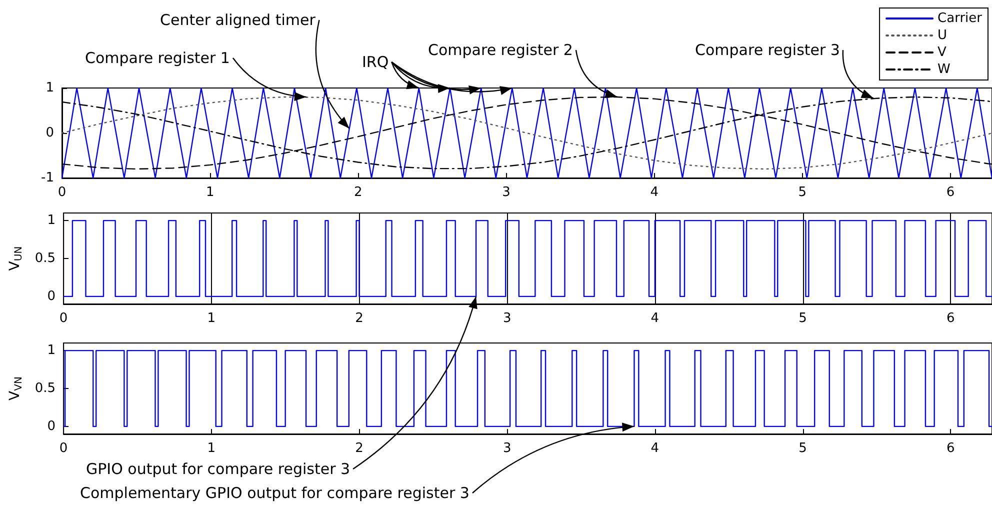 The image size is (992, 507). Describe the element at coordinates (157, 58) in the screenshot. I see `annotation: Compare register 1` at that location.